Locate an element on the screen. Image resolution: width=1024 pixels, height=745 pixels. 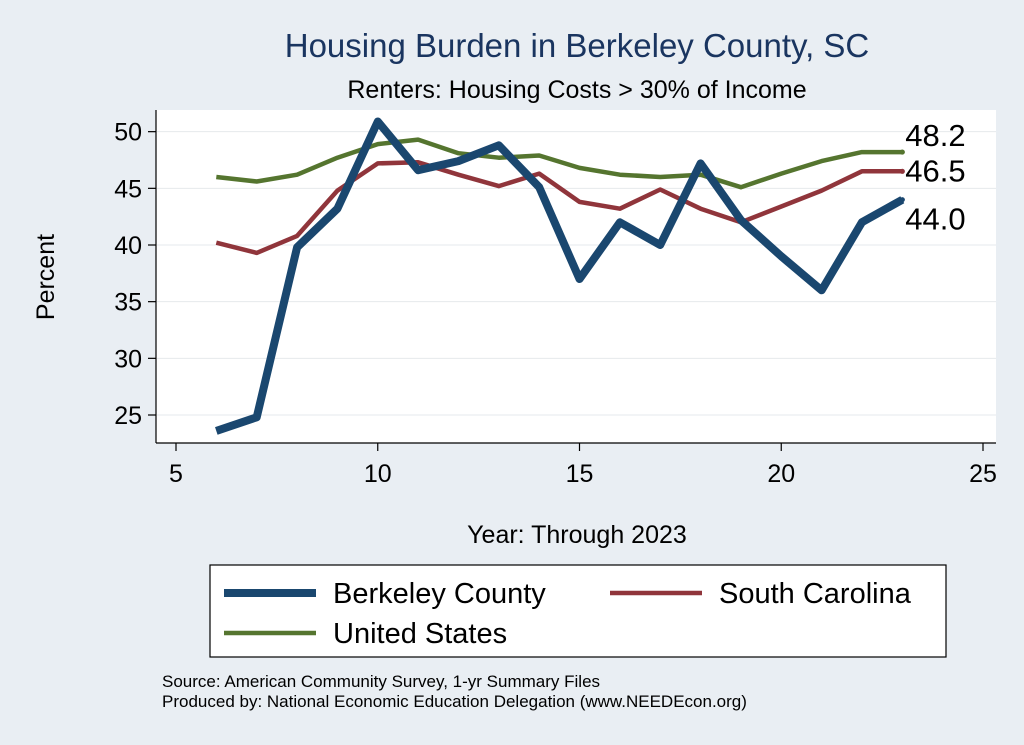
end-labels: 44.0 46.548.2 is located at coordinates (935, 177).